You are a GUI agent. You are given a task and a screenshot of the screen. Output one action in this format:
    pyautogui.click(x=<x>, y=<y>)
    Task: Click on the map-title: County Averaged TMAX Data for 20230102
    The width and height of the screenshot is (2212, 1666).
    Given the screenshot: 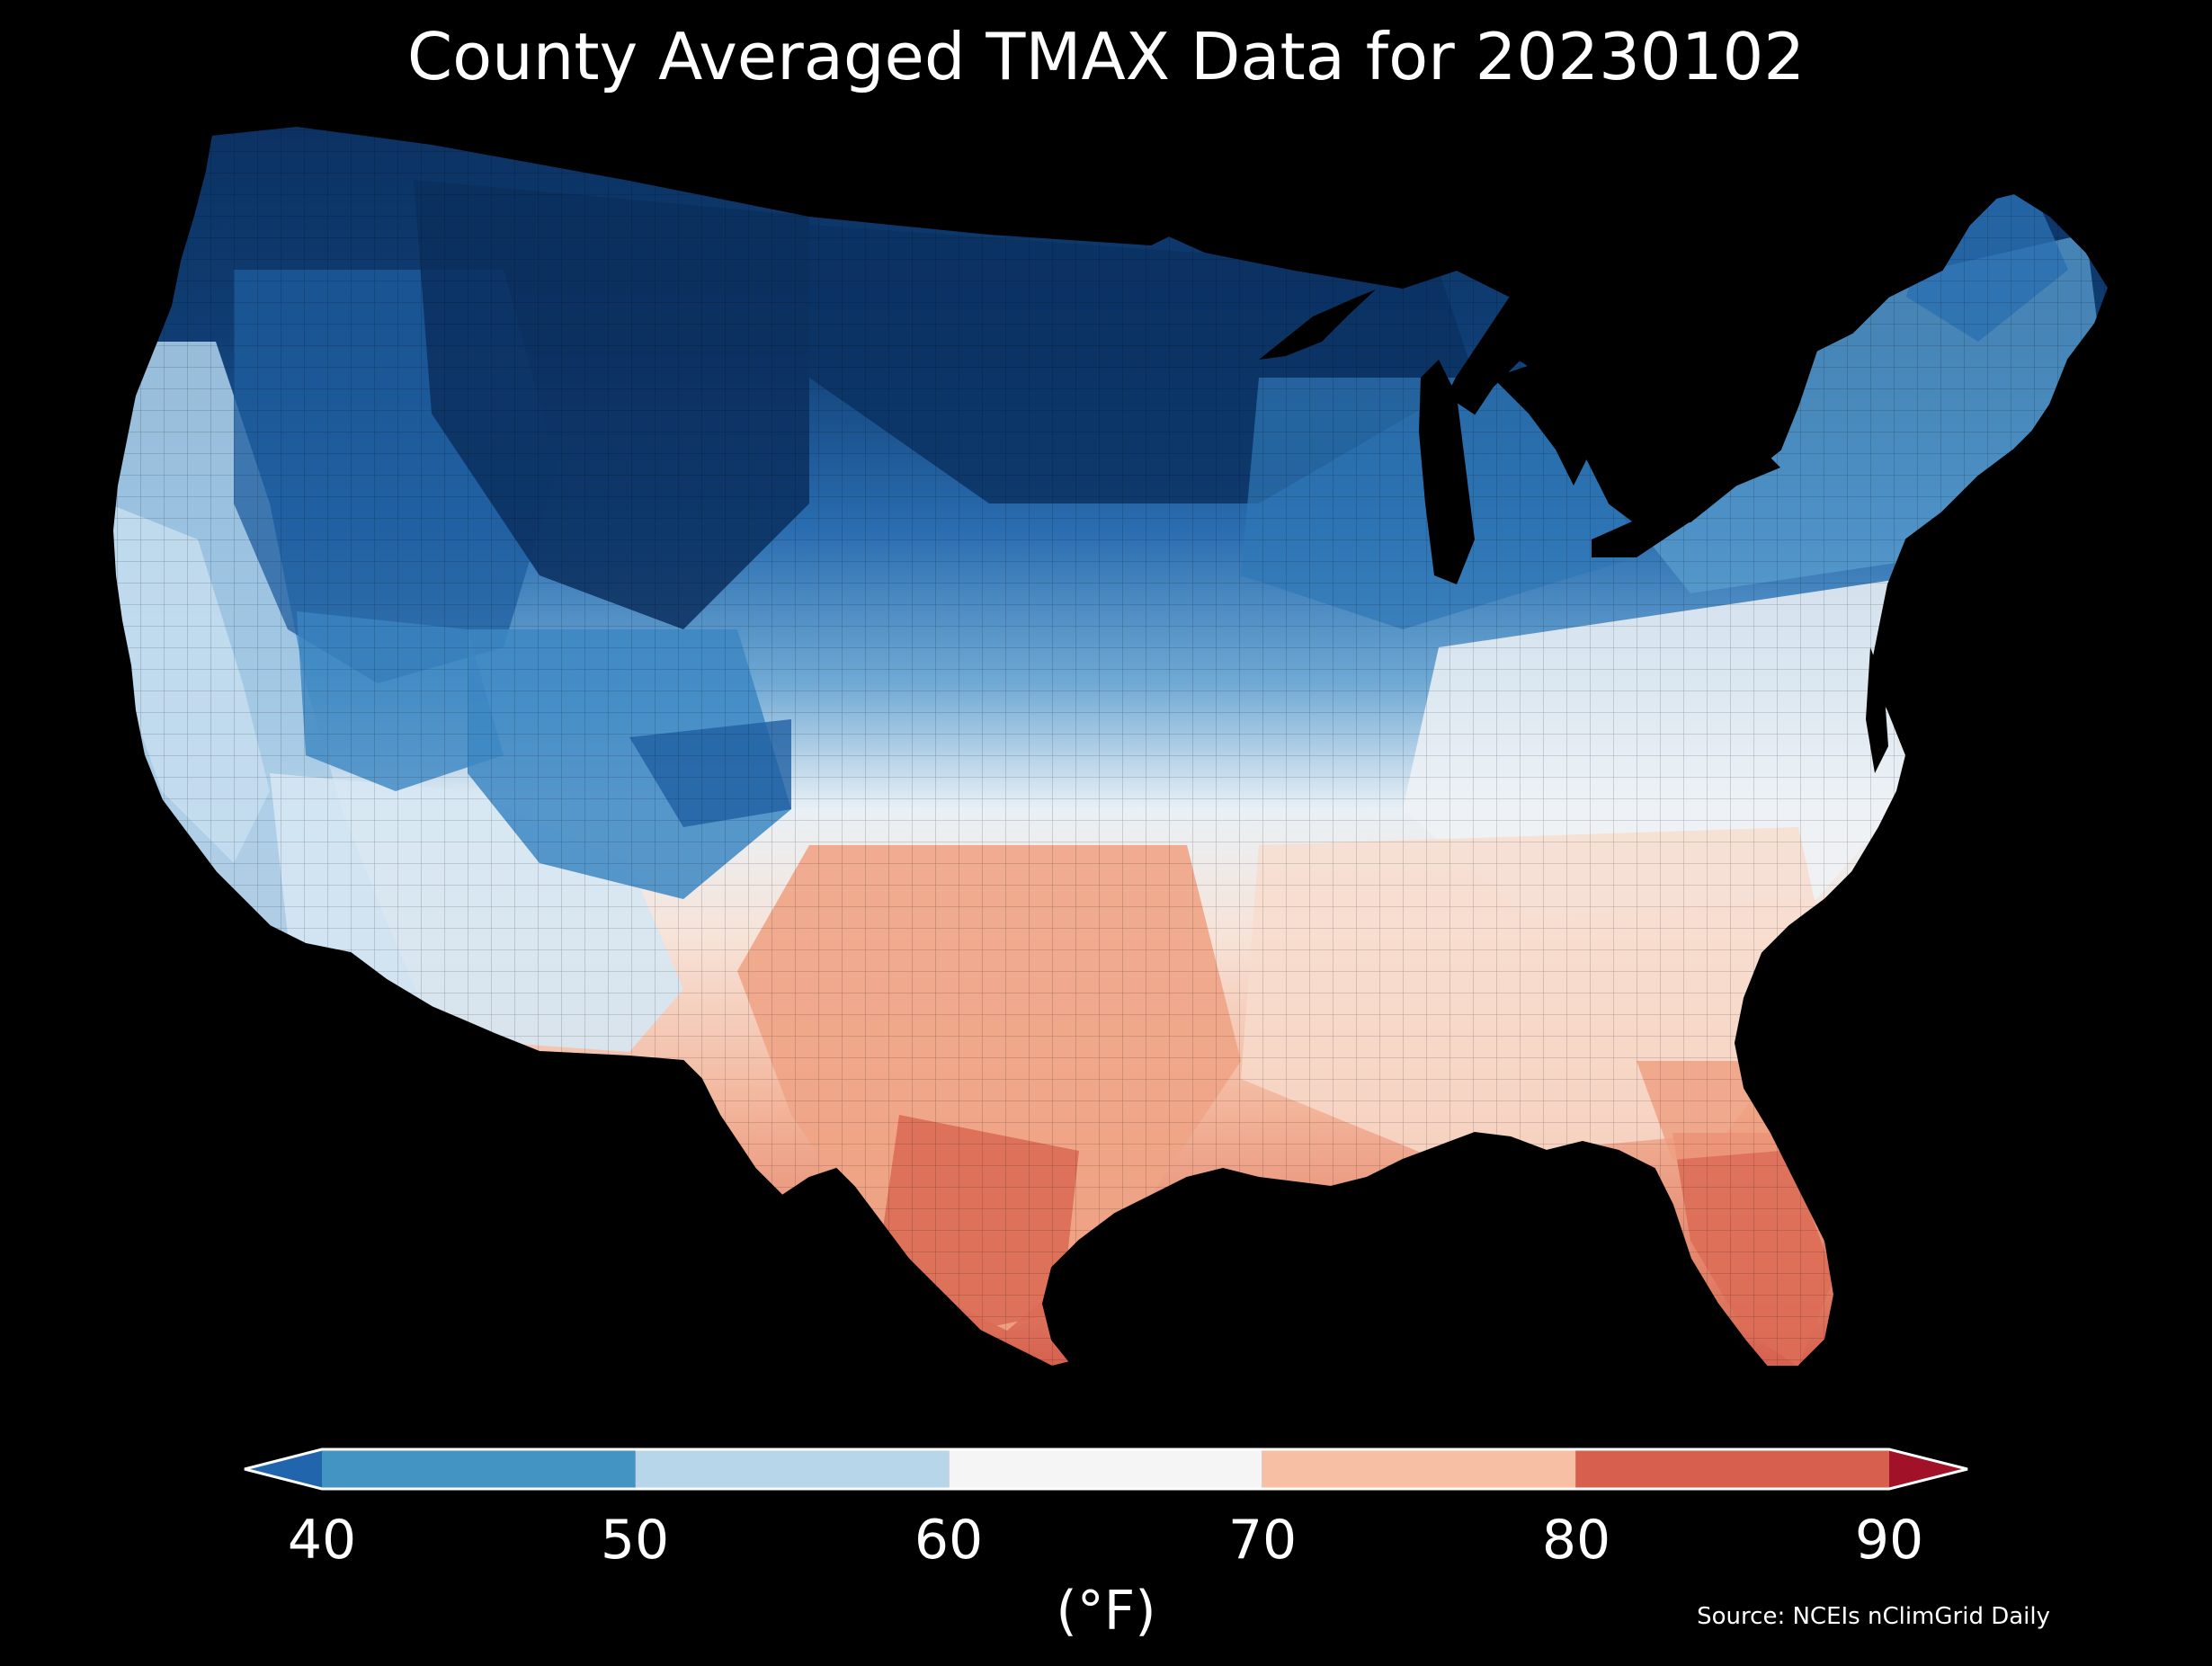 What is the action you would take?
    pyautogui.click(x=1106, y=56)
    